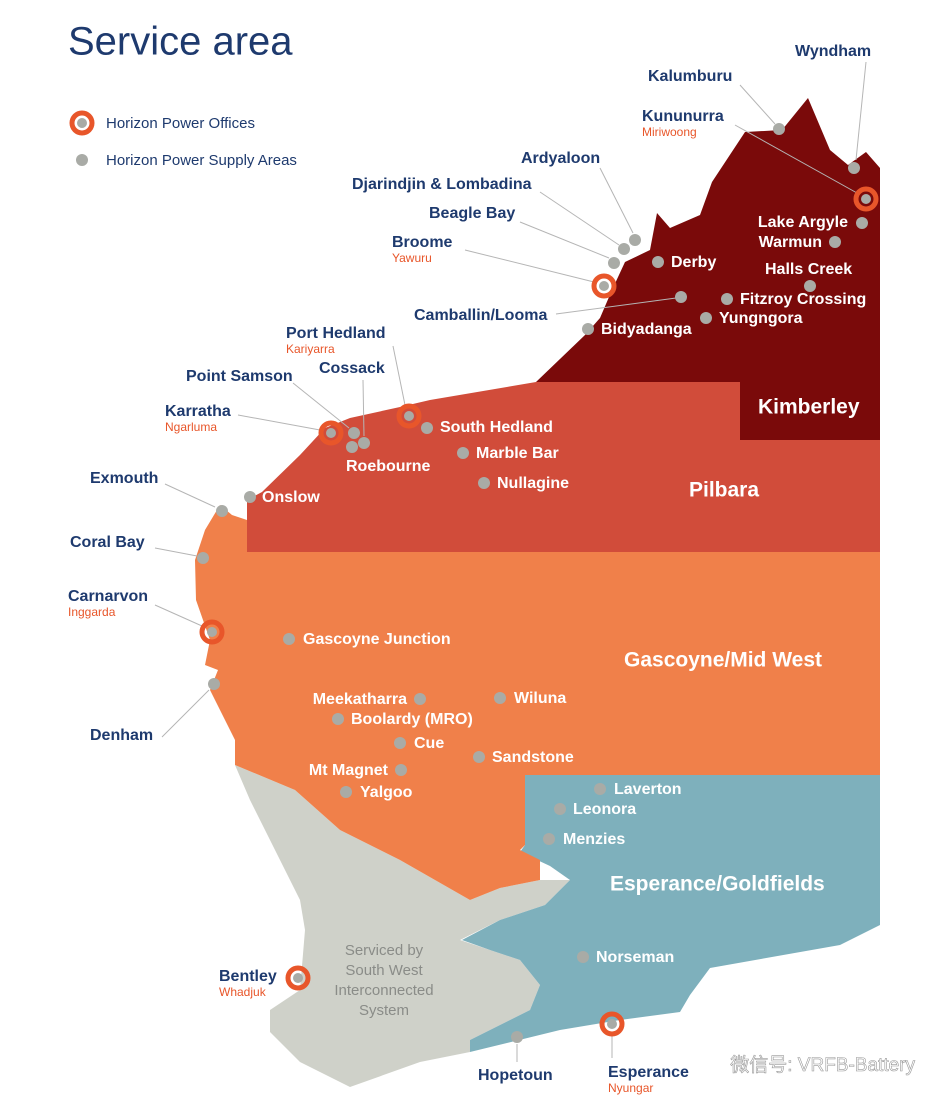  What do you see at coordinates (201, 160) in the screenshot?
I see `legend-supply-areas: Horizon Power Supply Areas` at bounding box center [201, 160].